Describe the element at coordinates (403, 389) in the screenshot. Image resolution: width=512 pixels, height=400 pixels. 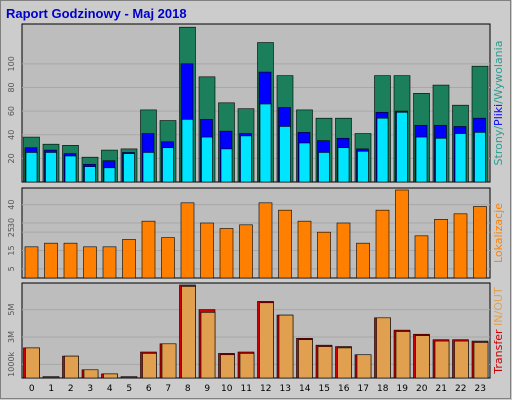
I see `hour-label: 19` at that location.